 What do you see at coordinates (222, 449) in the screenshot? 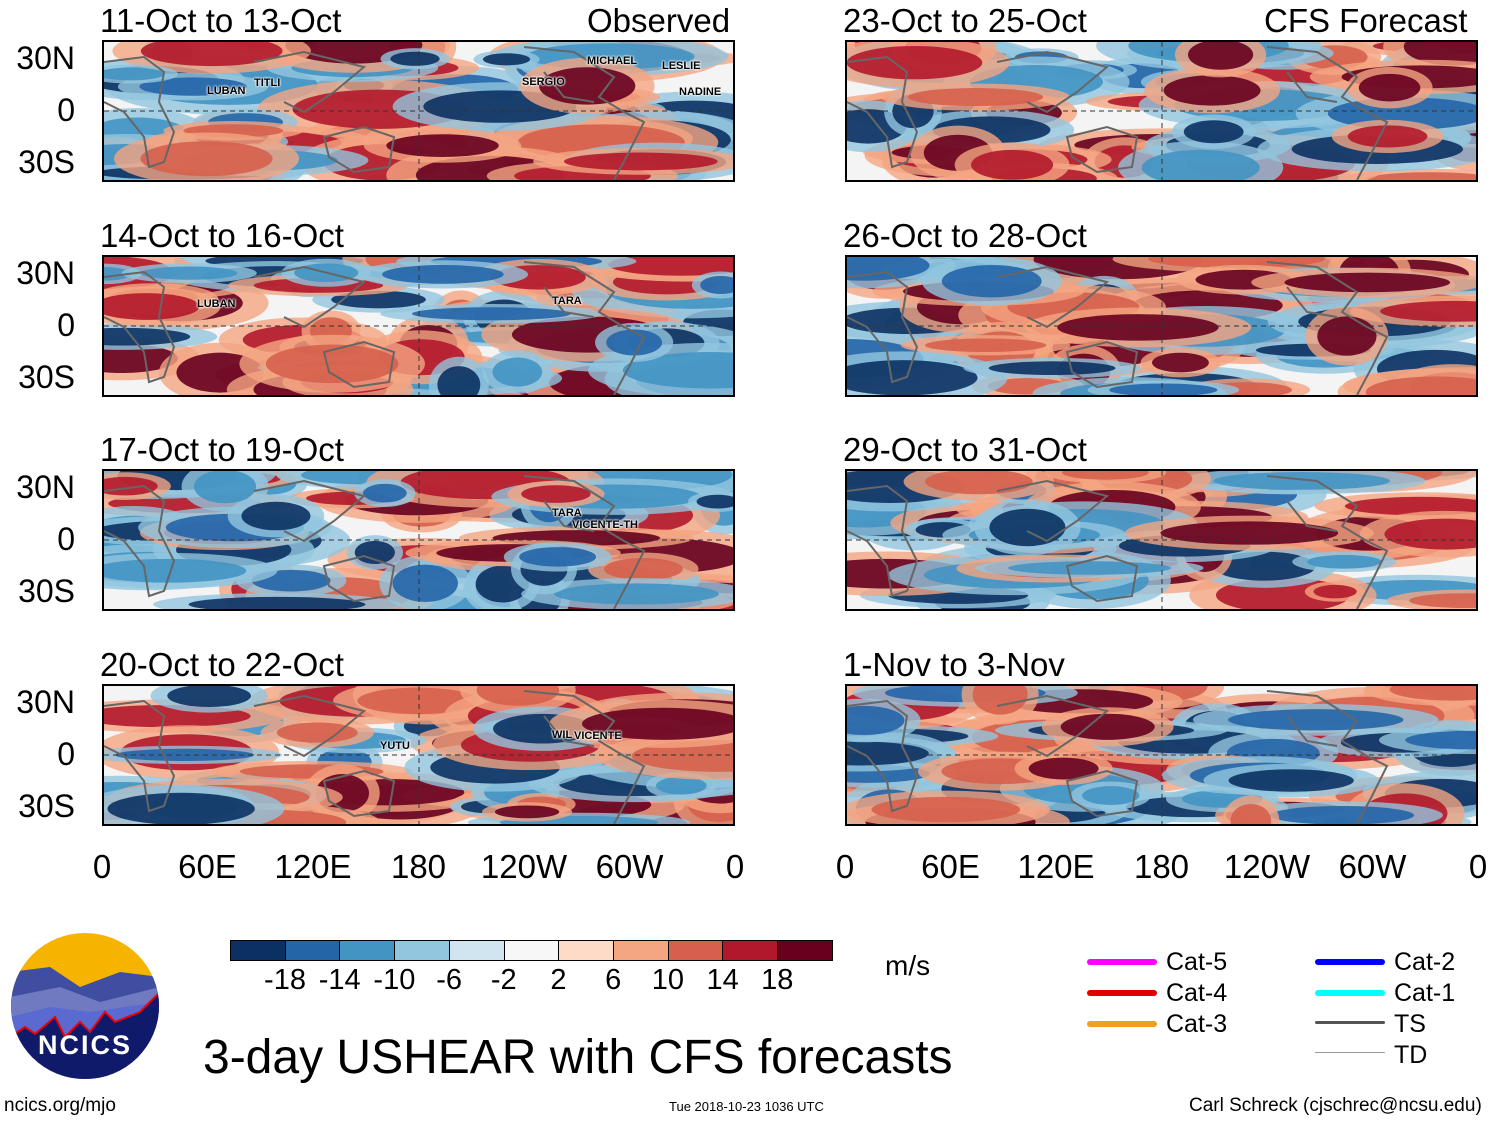
I see `panel-title: 17-Oct to 19-Oct` at bounding box center [222, 449].